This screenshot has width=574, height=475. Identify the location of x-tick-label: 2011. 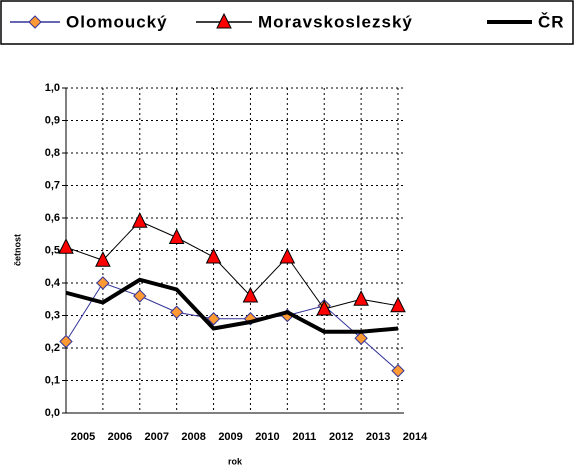
(304, 437).